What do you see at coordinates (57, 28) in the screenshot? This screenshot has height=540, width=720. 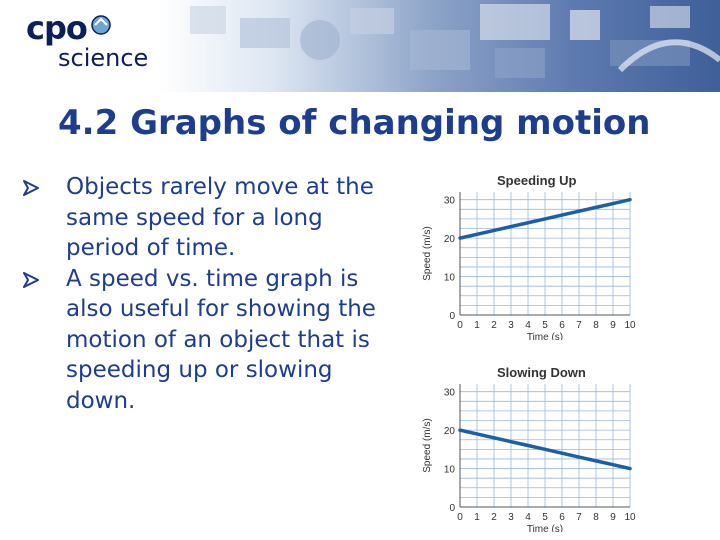 I see `logo-text-cpo: cpo` at bounding box center [57, 28].